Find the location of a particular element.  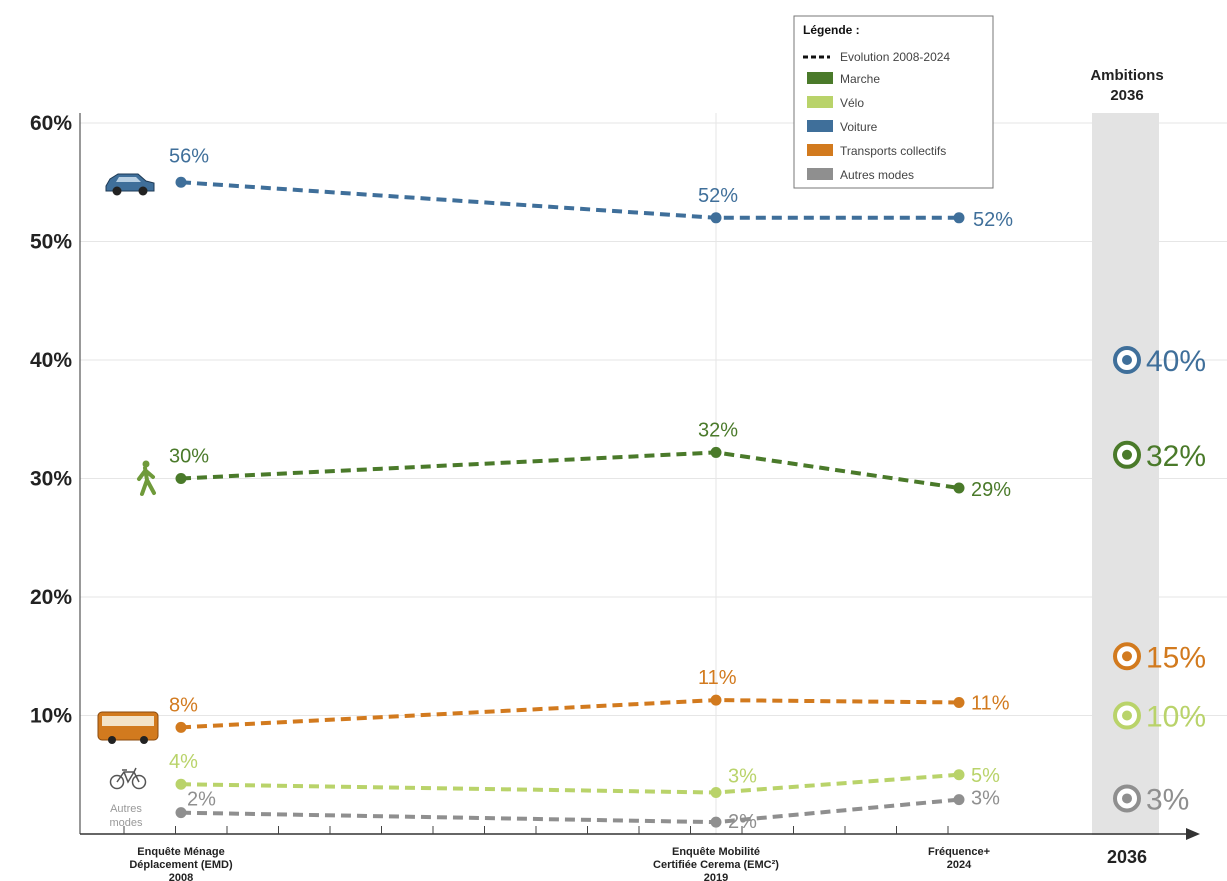

ambition-year-label: 2036 is located at coordinates (1127, 857).